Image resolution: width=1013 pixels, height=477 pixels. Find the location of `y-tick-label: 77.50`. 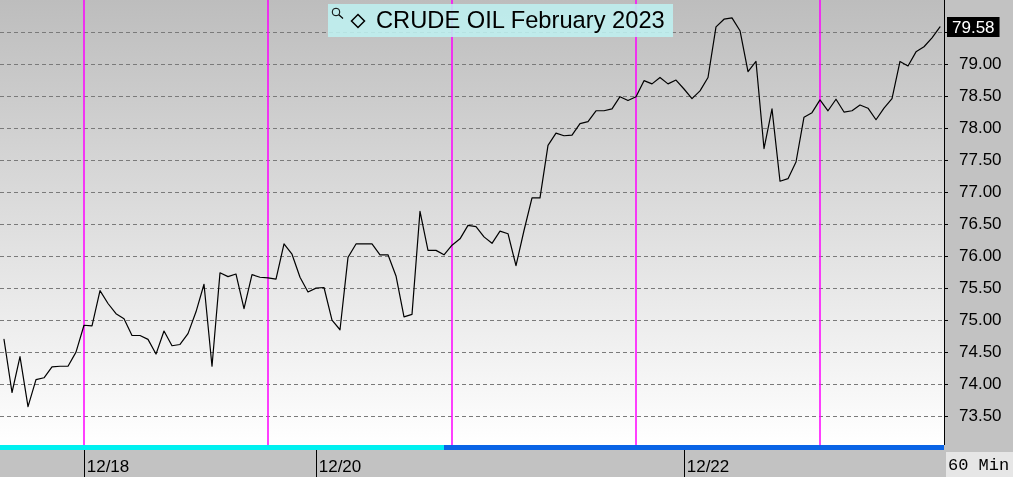

y-tick-label: 77.50 is located at coordinates (980, 159).